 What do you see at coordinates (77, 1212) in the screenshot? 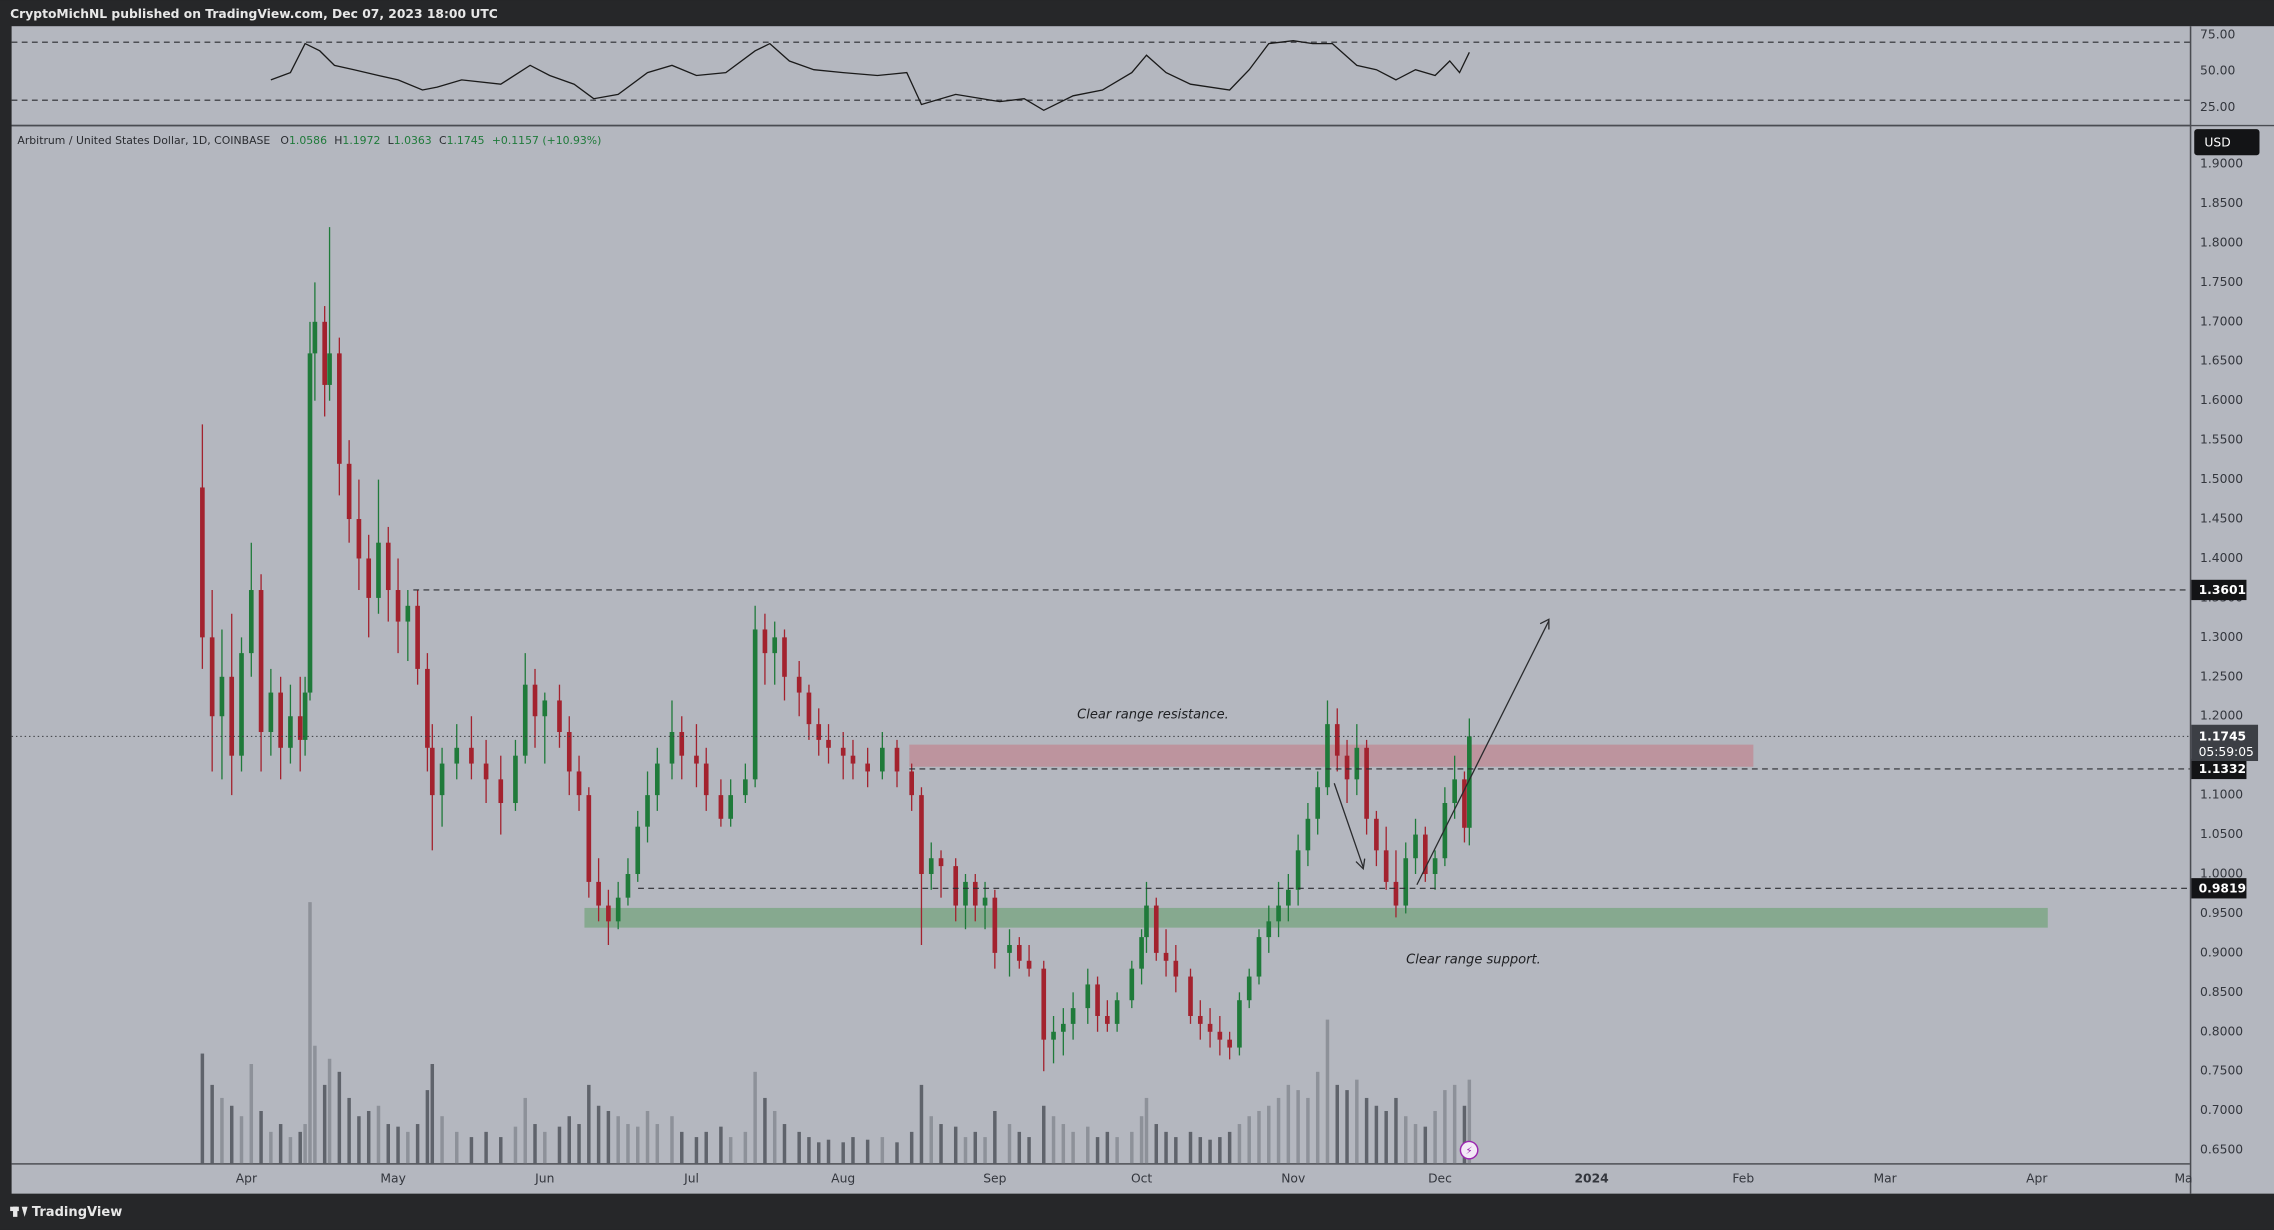
I see `footer-brand: TradingView` at bounding box center [77, 1212].